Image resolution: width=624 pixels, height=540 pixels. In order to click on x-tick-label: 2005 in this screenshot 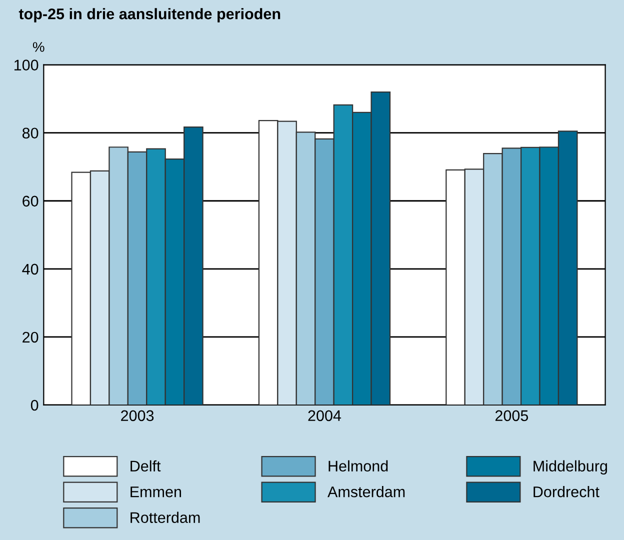, I will do `click(511, 416)`.